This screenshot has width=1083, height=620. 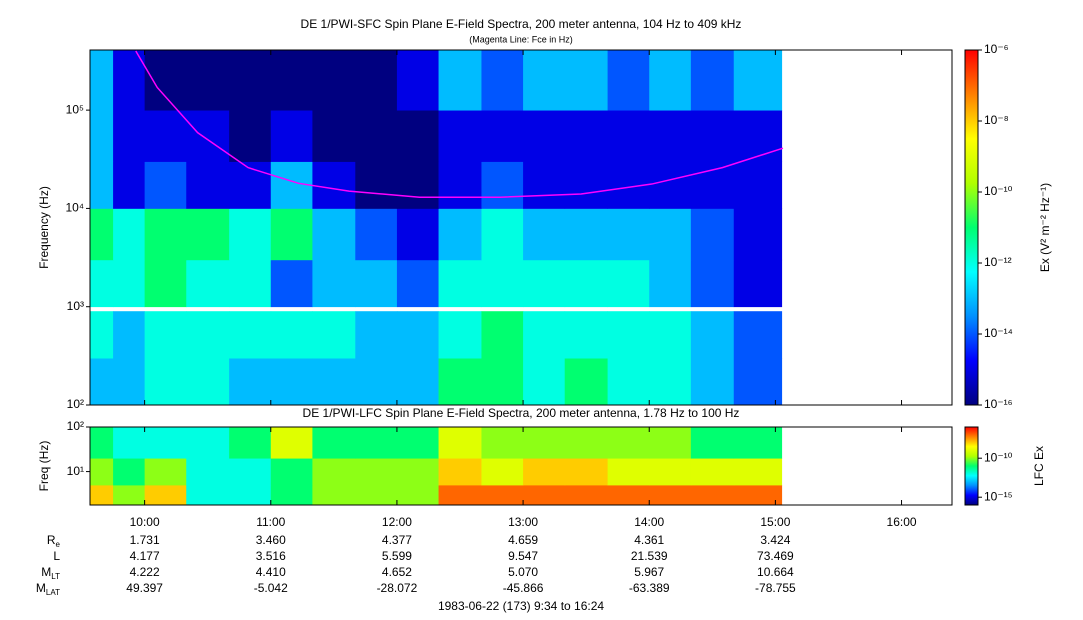 I want to click on x-tick-label: 12:00, so click(x=397, y=522).